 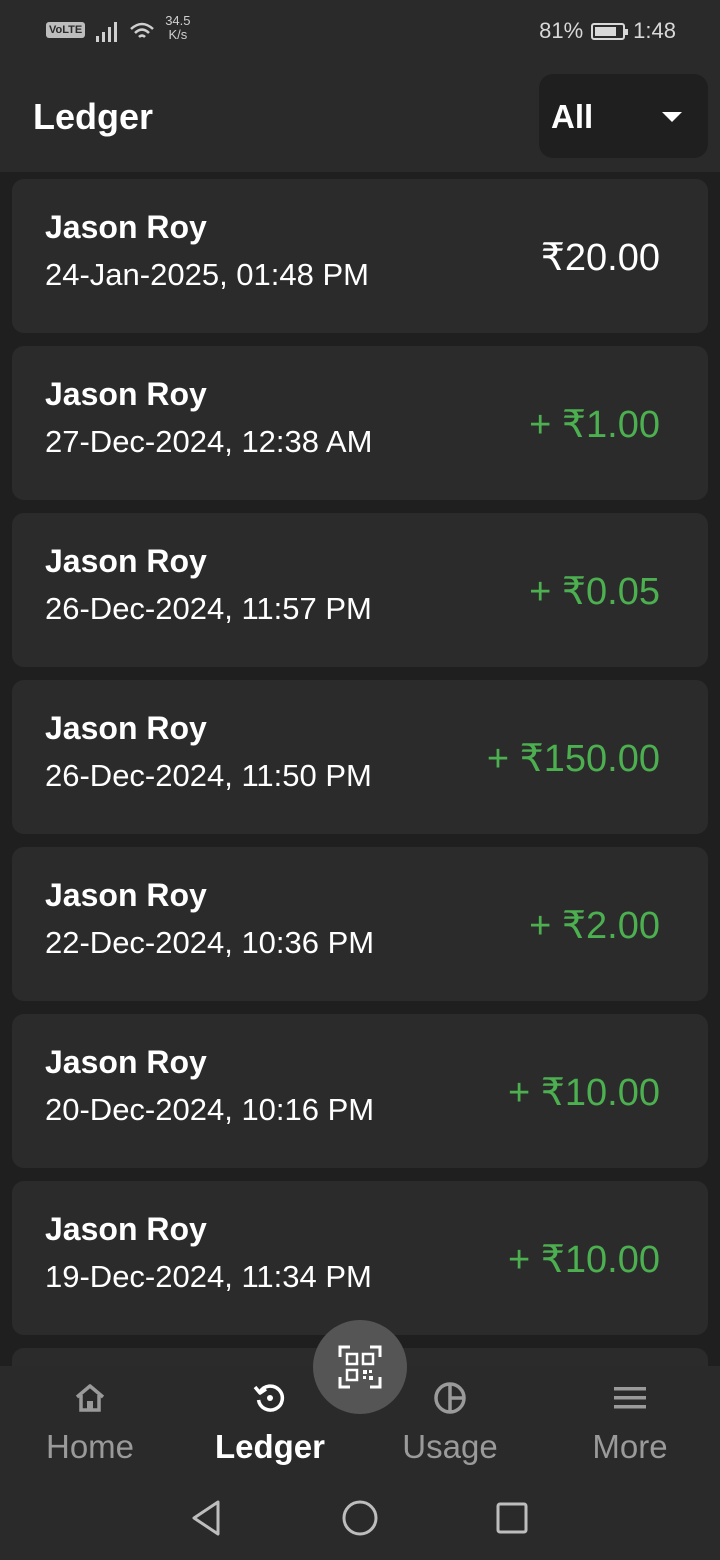 I want to click on speed-value: 34.5, so click(x=178, y=20).